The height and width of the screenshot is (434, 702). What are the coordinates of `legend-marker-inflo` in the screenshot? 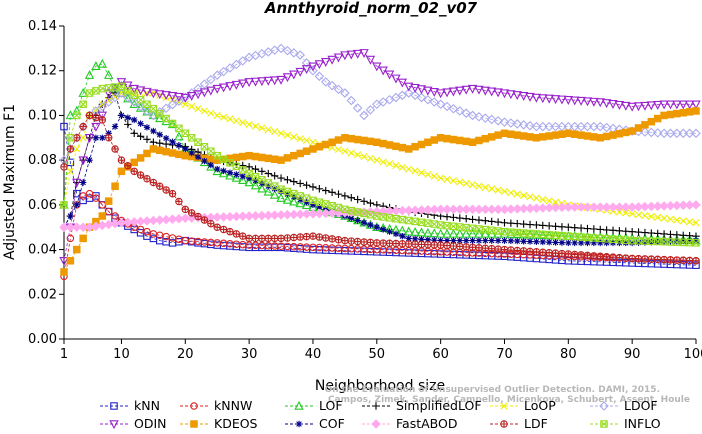 It's located at (604, 424).